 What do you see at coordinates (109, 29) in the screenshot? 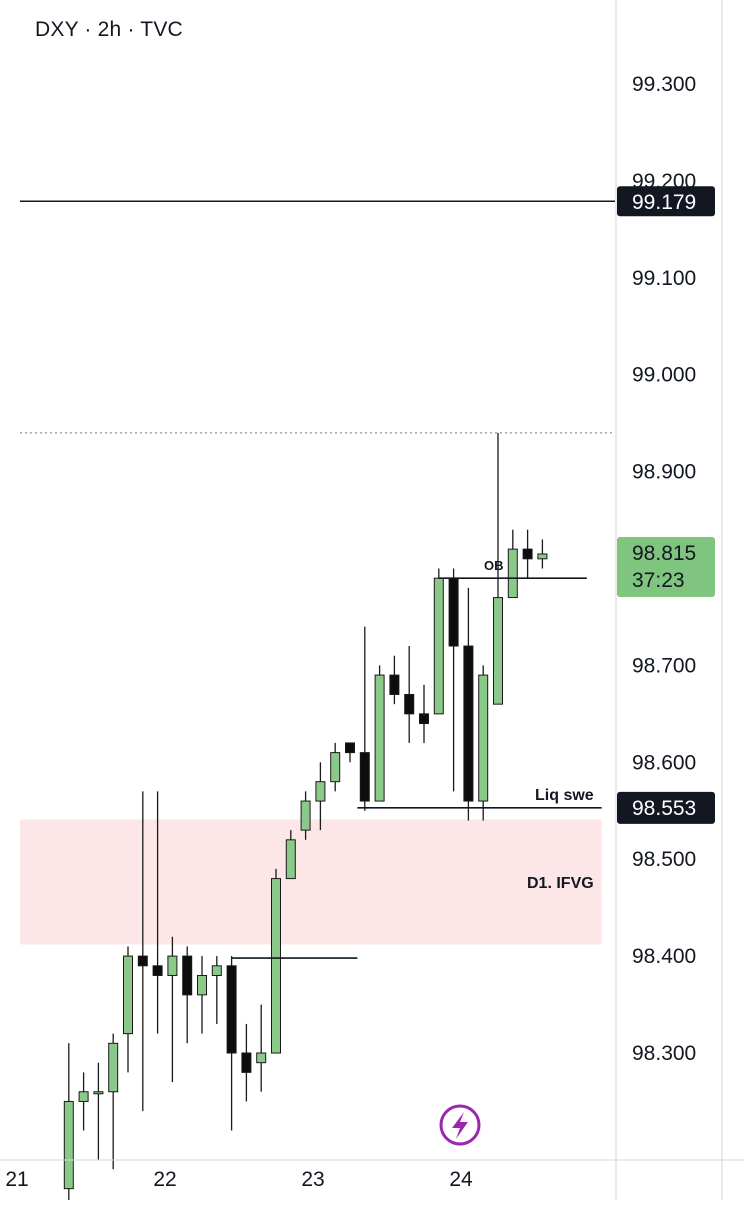
I see `symbol-title: DXY · 2h · TVC` at bounding box center [109, 29].